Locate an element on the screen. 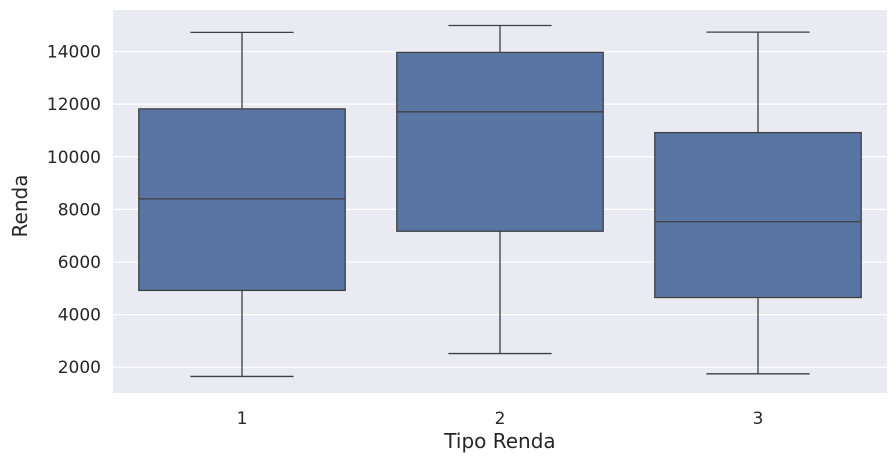 The width and height of the screenshot is (896, 462). x-tick-labels: 1 2 3 is located at coordinates (500, 419).